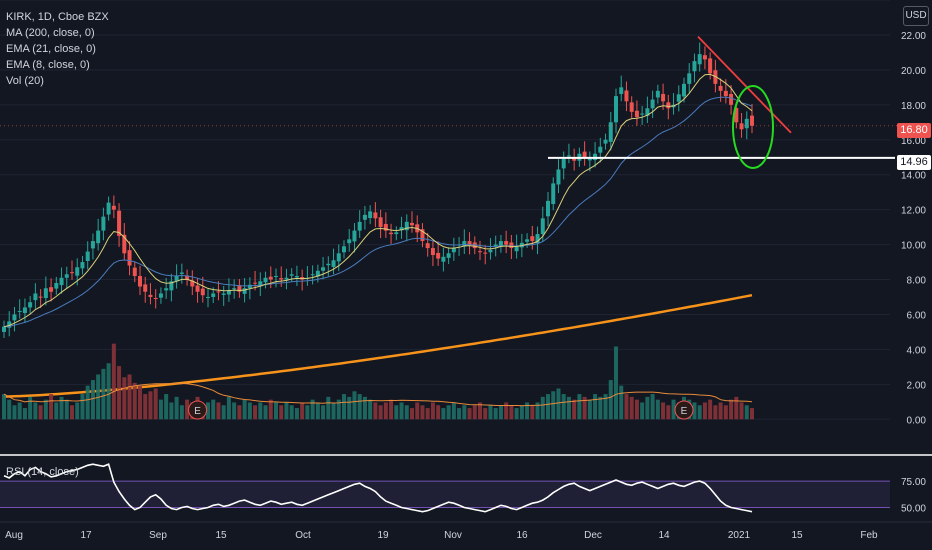  Describe the element at coordinates (441, 535) in the screenshot. I see `time-axis: Aug 17 Sep 15 Oct 19 Nov 16 Dec 14 2021 15 Feb` at that location.